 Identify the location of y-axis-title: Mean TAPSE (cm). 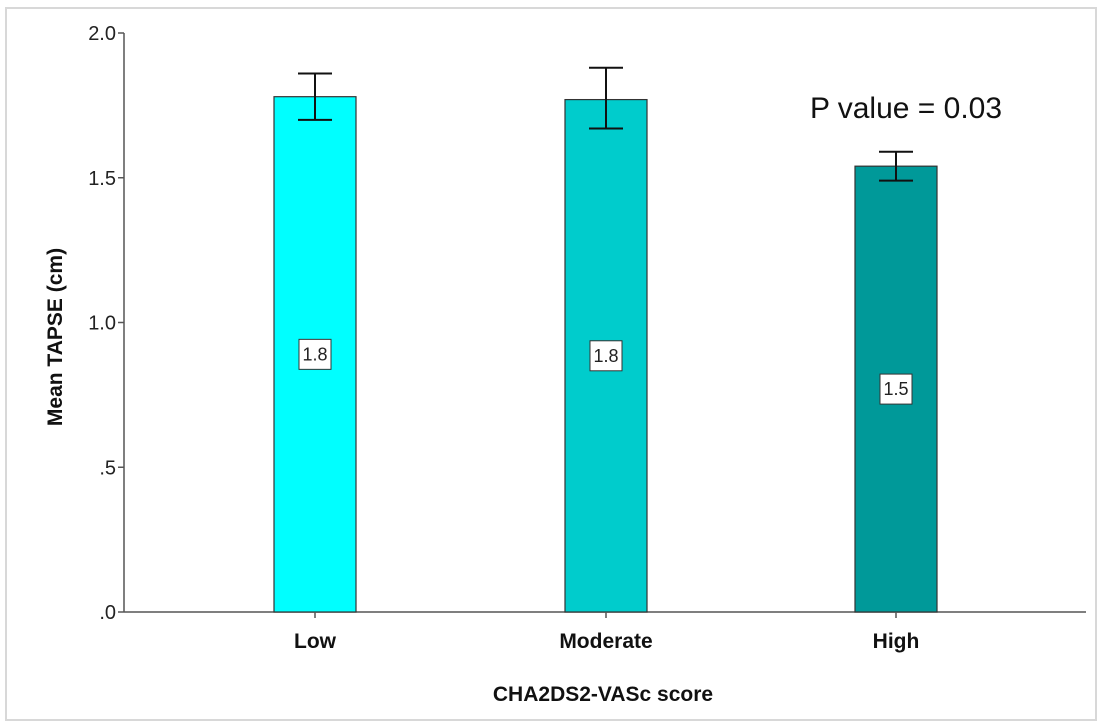
(55, 337).